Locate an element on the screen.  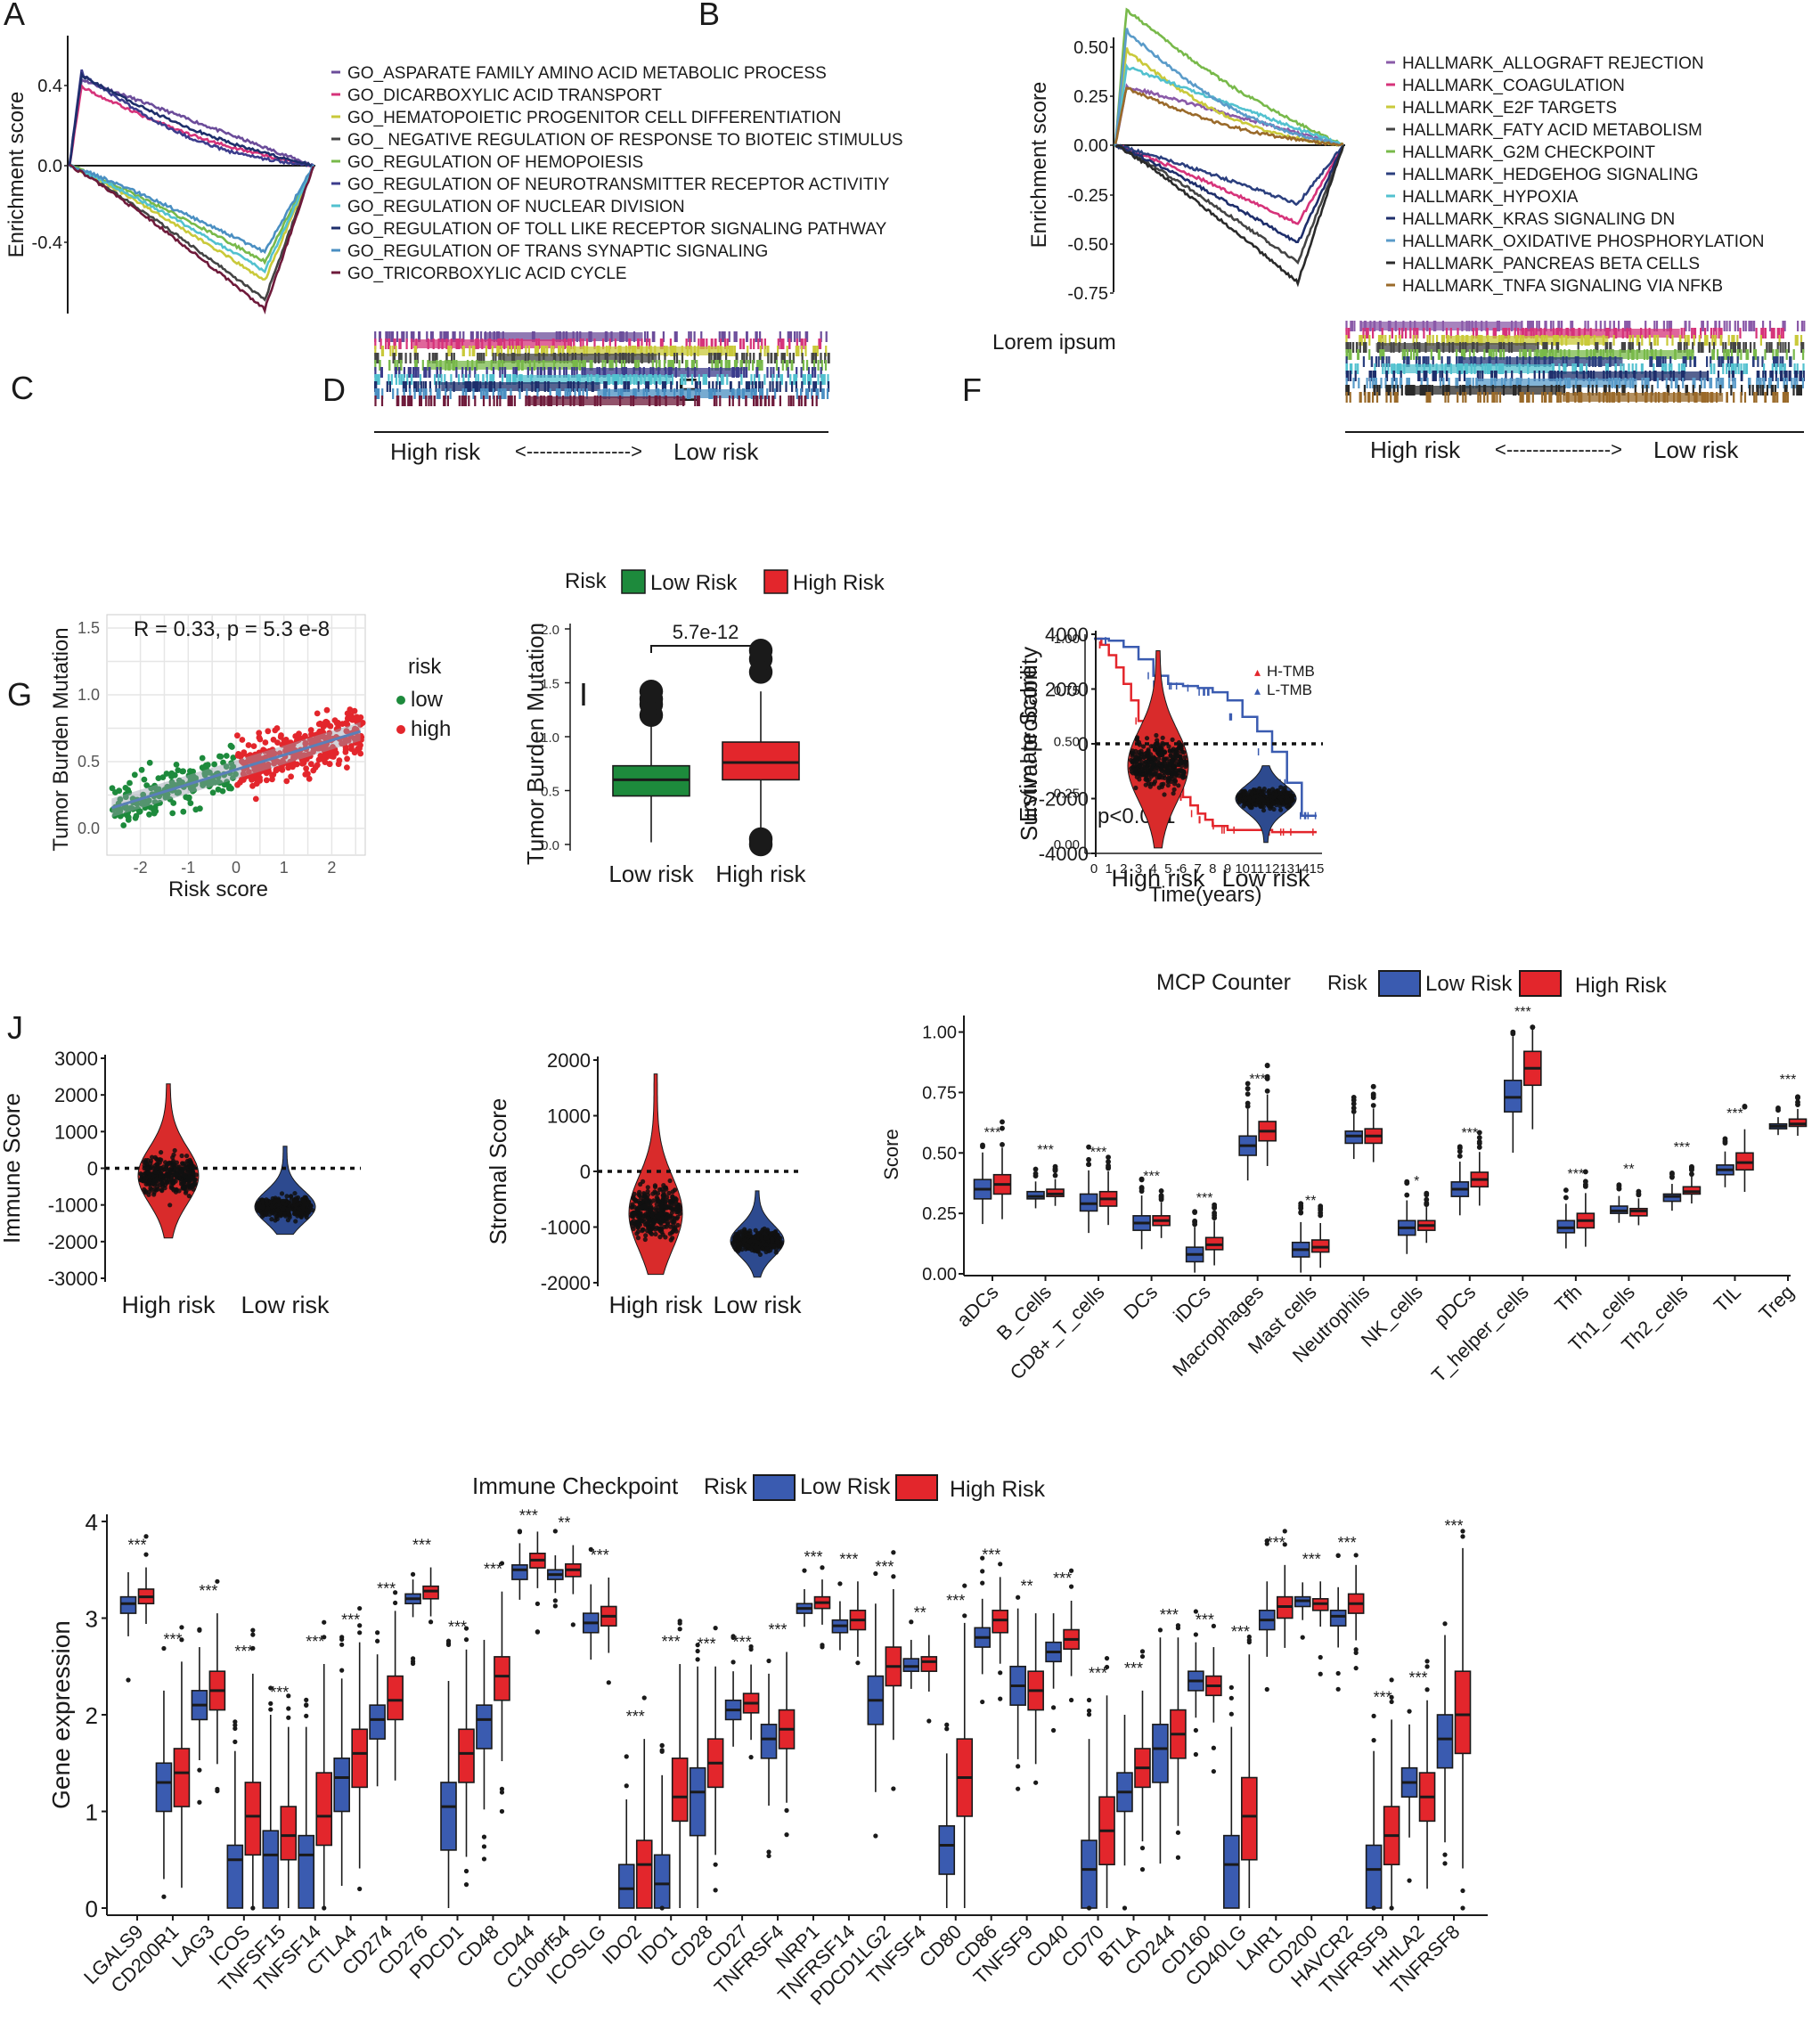
y-axis-label: Estimate Score is located at coordinates (1028, 743).